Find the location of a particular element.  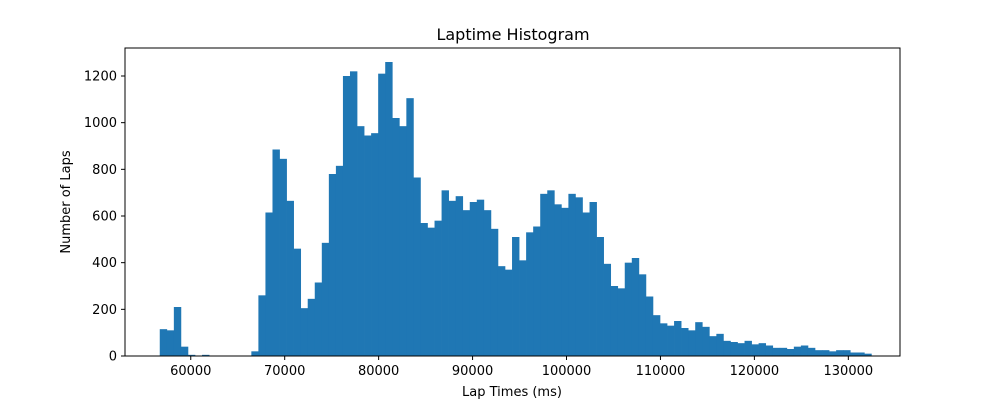

x-tick-label: 80000 is located at coordinates (378, 371).